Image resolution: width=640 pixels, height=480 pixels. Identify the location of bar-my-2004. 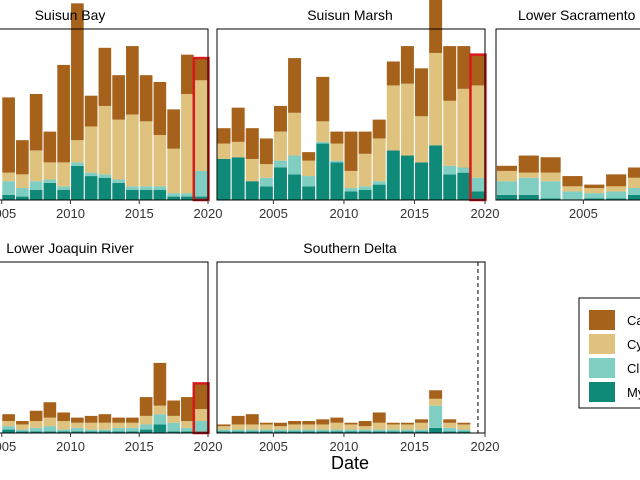
(266, 432).